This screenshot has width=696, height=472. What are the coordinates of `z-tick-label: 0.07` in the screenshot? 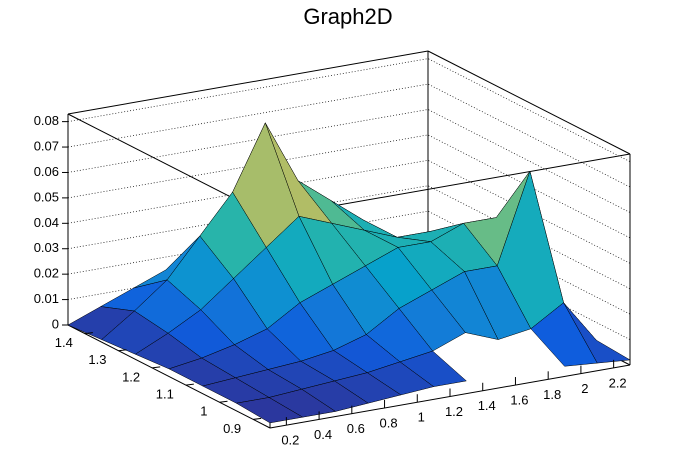 It's located at (46, 145).